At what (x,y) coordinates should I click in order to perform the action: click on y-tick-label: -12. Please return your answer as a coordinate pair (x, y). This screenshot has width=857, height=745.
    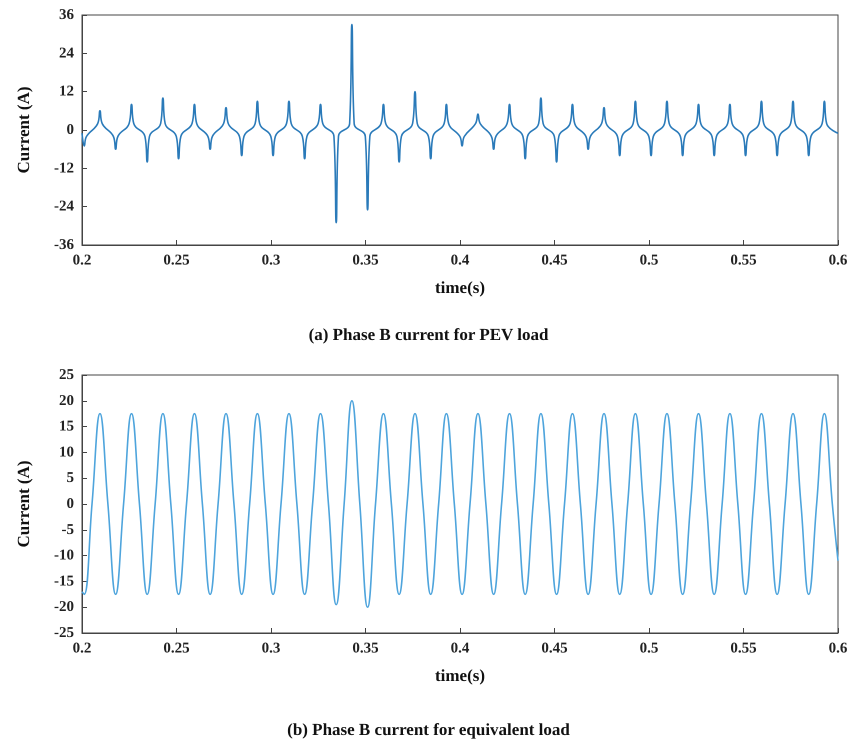
    Looking at the image, I should click on (64, 168).